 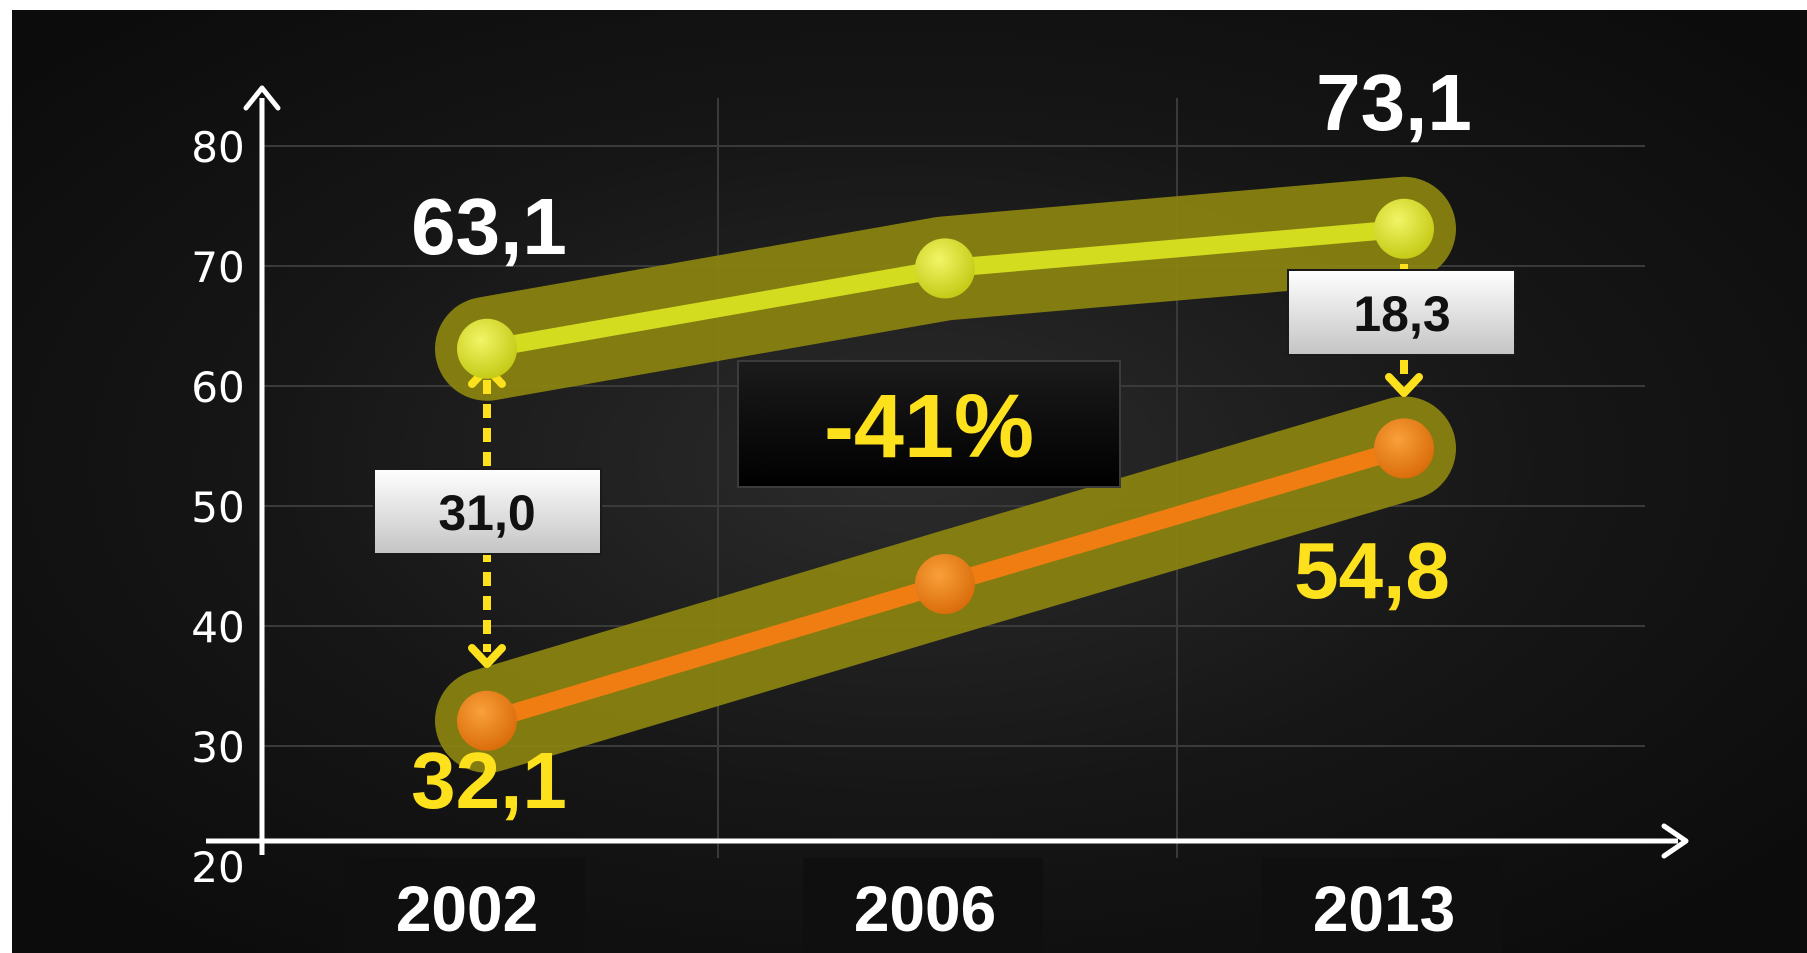 I want to click on point-s1-2013, so click(x=1404, y=448).